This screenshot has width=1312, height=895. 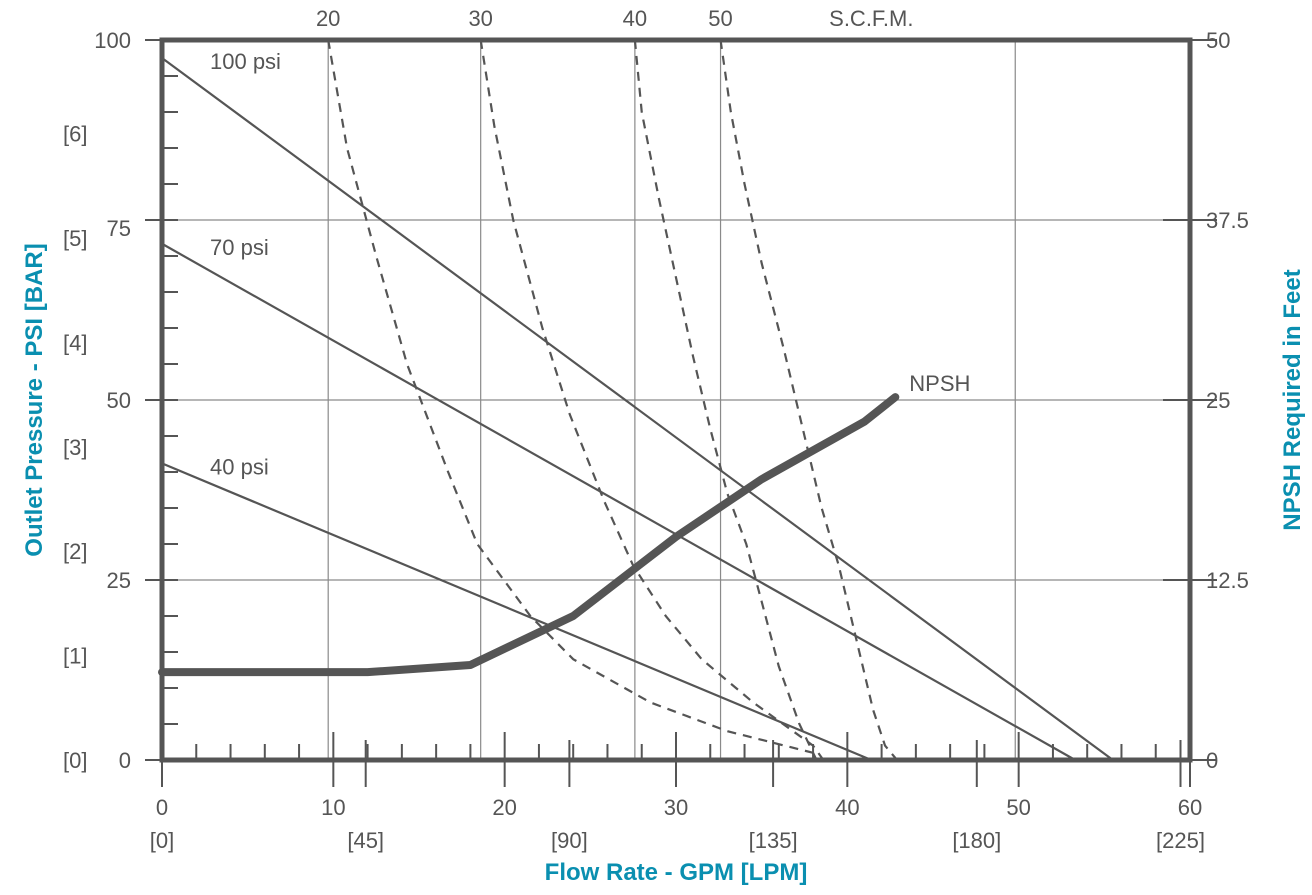 I want to click on x-tick-label-gpm: 0, so click(x=162, y=807).